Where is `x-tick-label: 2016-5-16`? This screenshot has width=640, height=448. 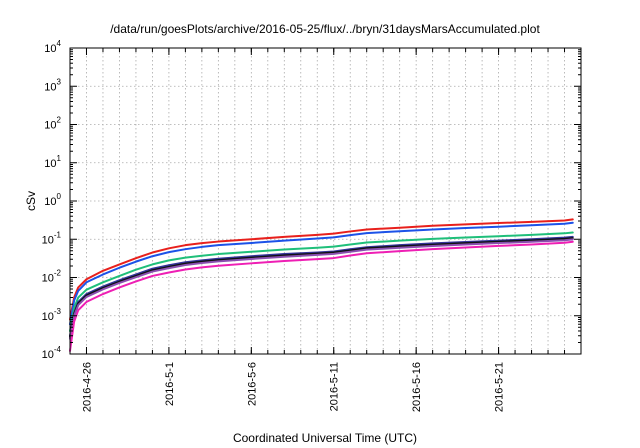 x-tick-label: 2016-5-16 is located at coordinates (417, 387).